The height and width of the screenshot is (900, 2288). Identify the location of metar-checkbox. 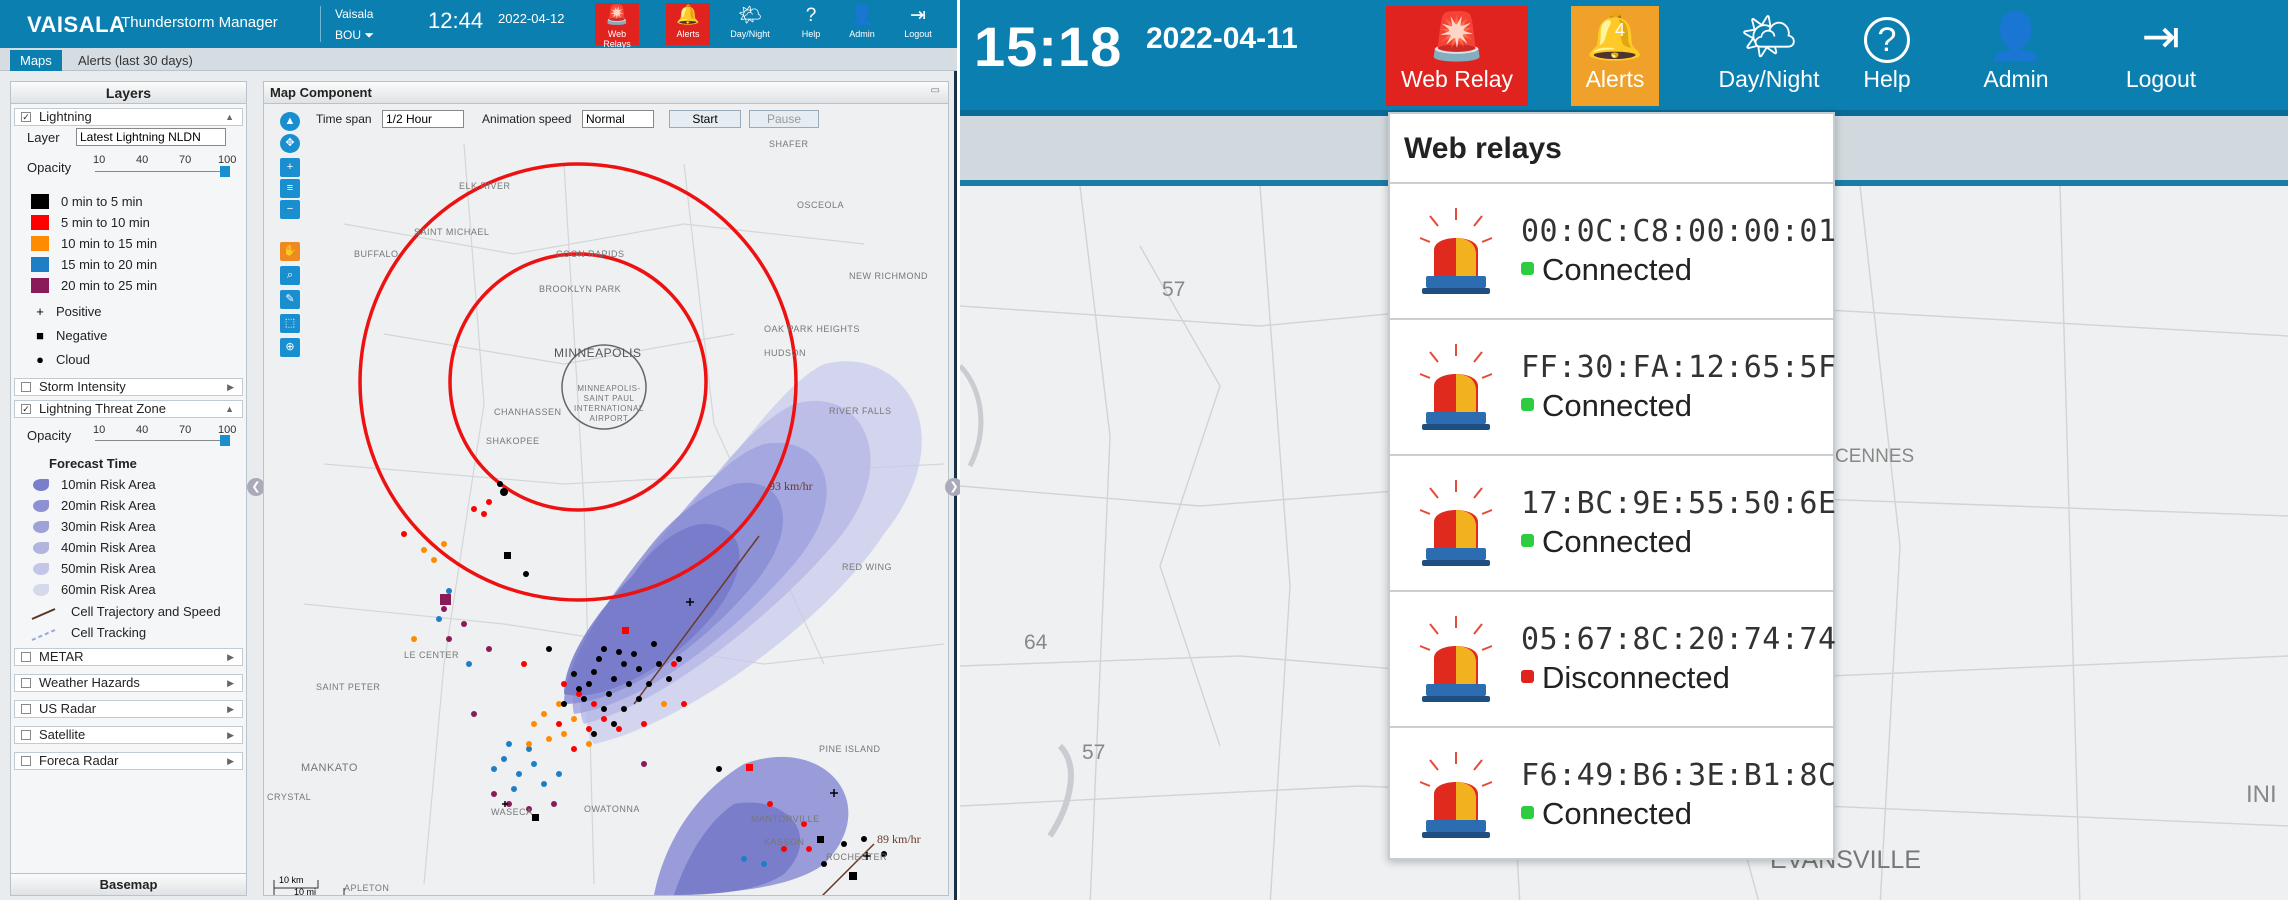
(26, 657).